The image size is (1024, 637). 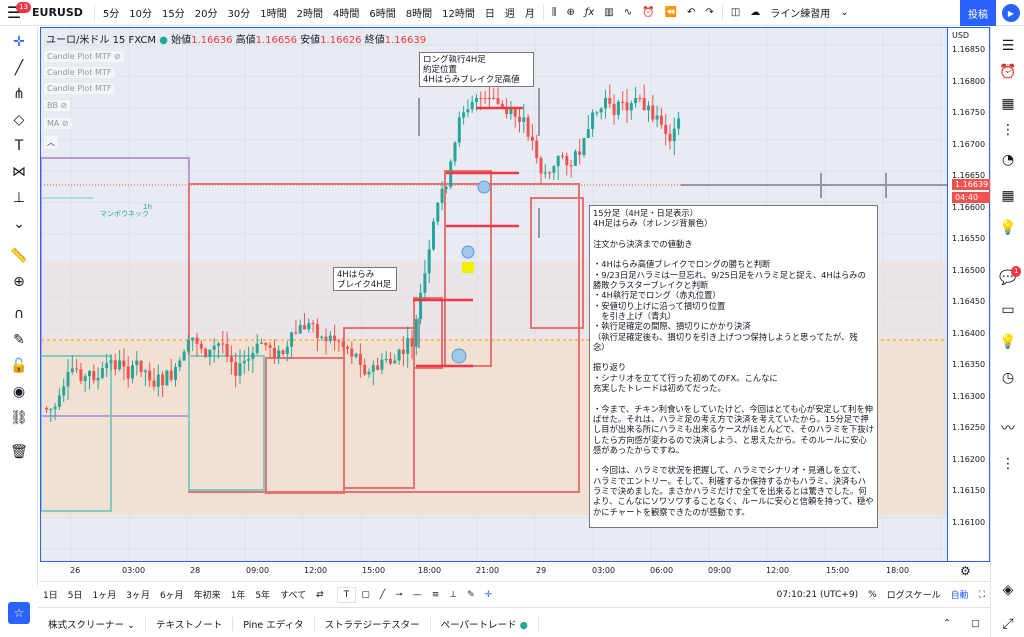 I want to click on pulse-icon: 〰, so click(x=1008, y=429).